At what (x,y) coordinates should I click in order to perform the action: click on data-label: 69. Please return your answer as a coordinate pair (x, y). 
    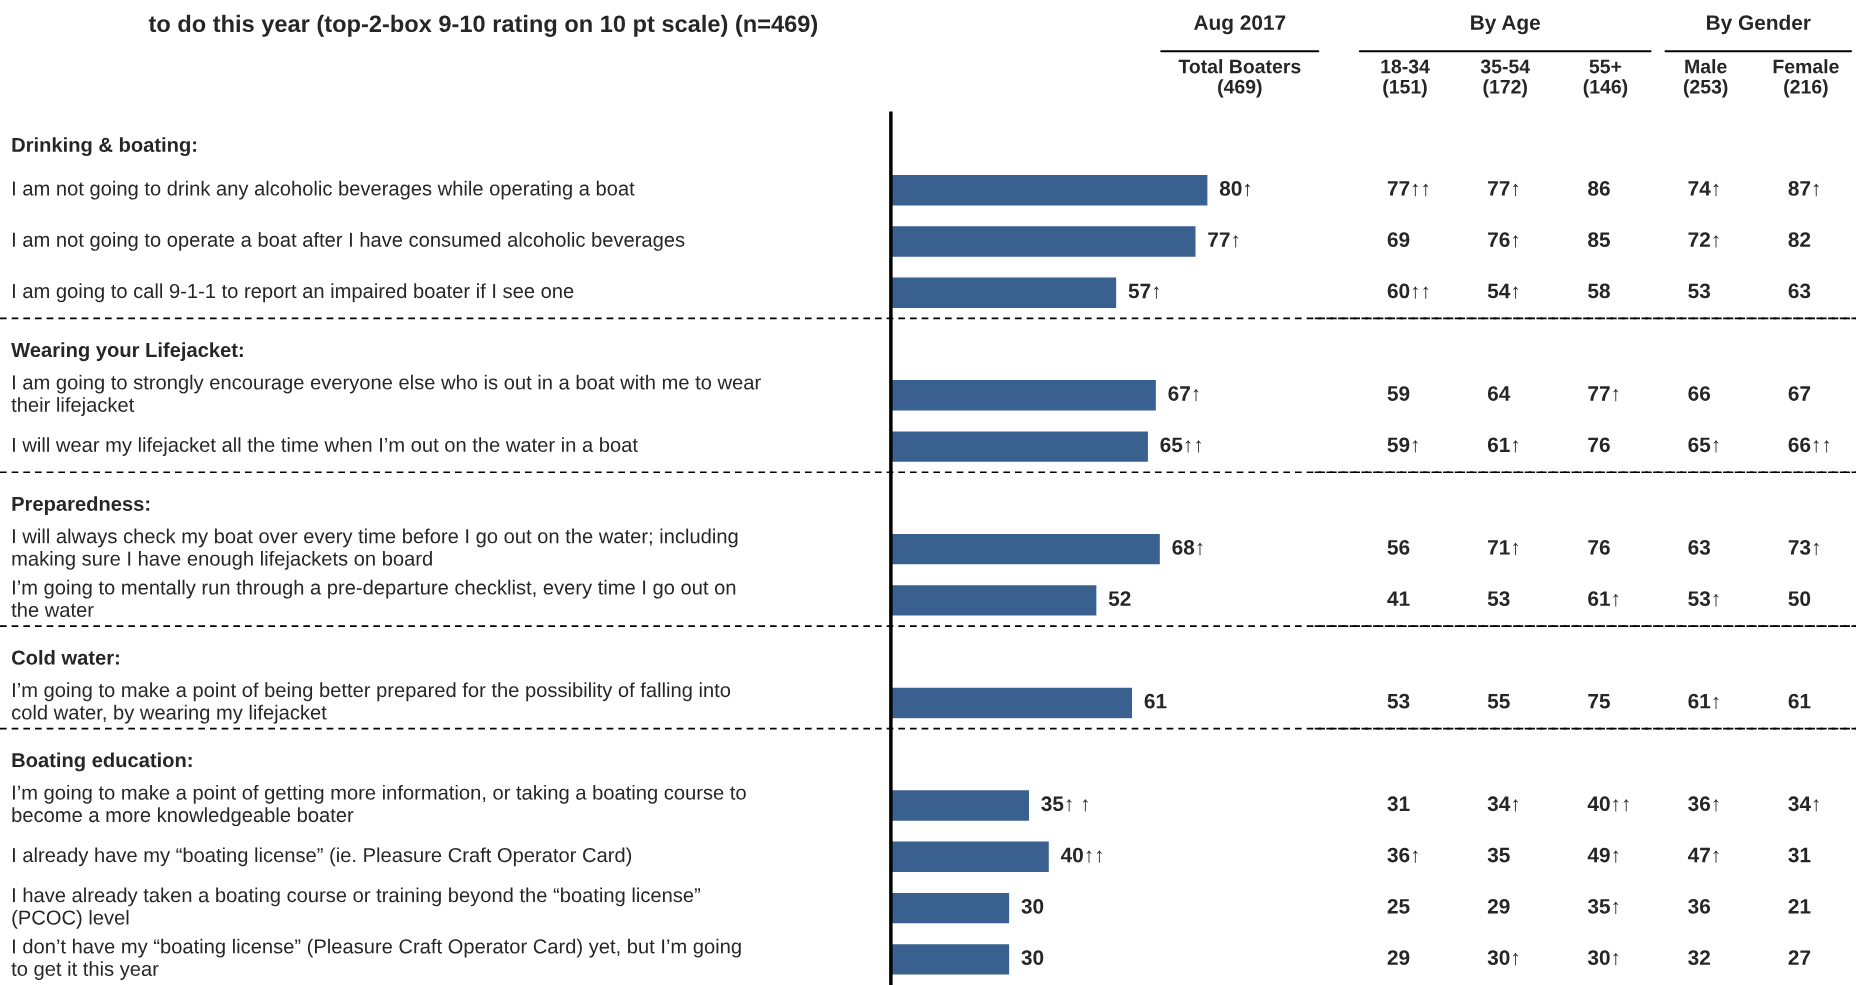
    Looking at the image, I should click on (1398, 240).